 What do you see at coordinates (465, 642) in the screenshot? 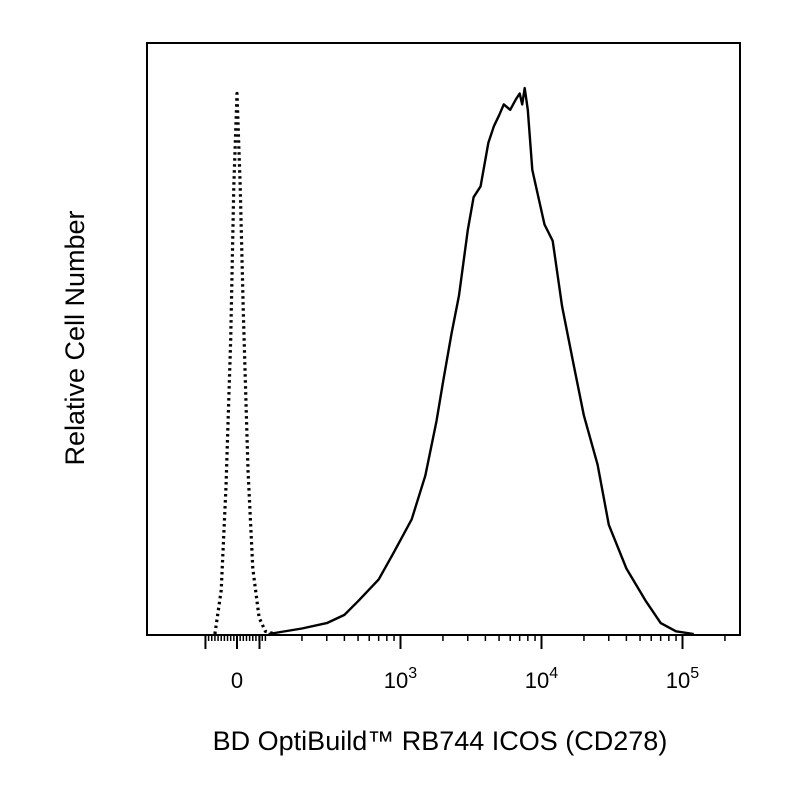
I see `x-axis-ticks` at bounding box center [465, 642].